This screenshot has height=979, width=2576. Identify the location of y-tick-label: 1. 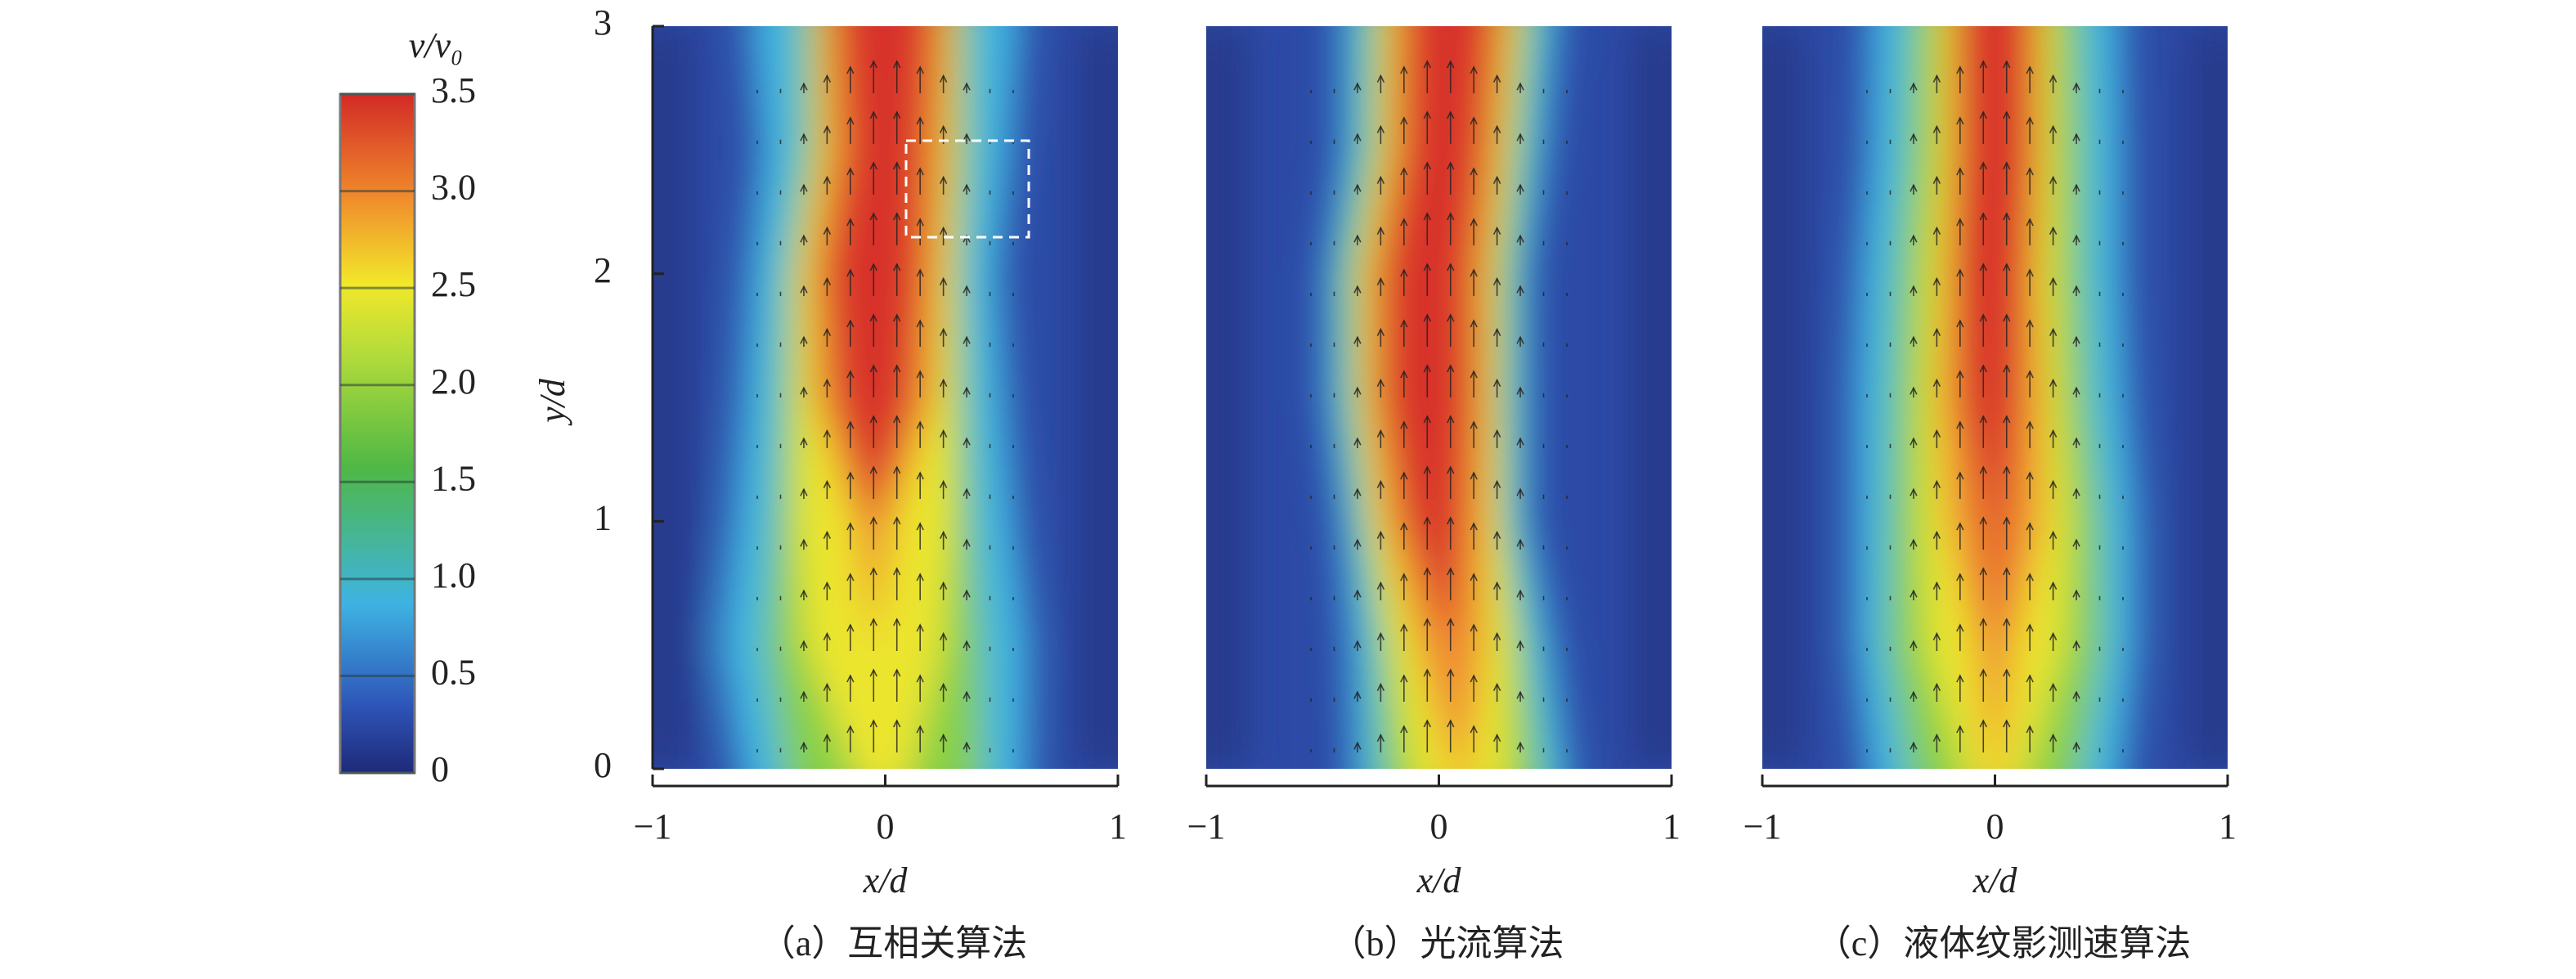
(603, 517).